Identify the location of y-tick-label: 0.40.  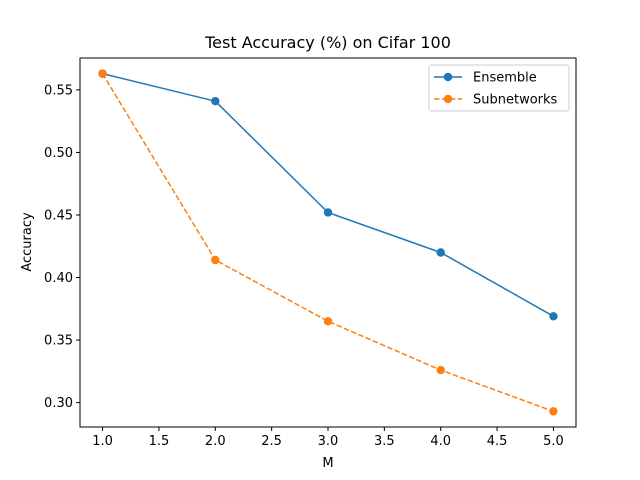
(58, 278).